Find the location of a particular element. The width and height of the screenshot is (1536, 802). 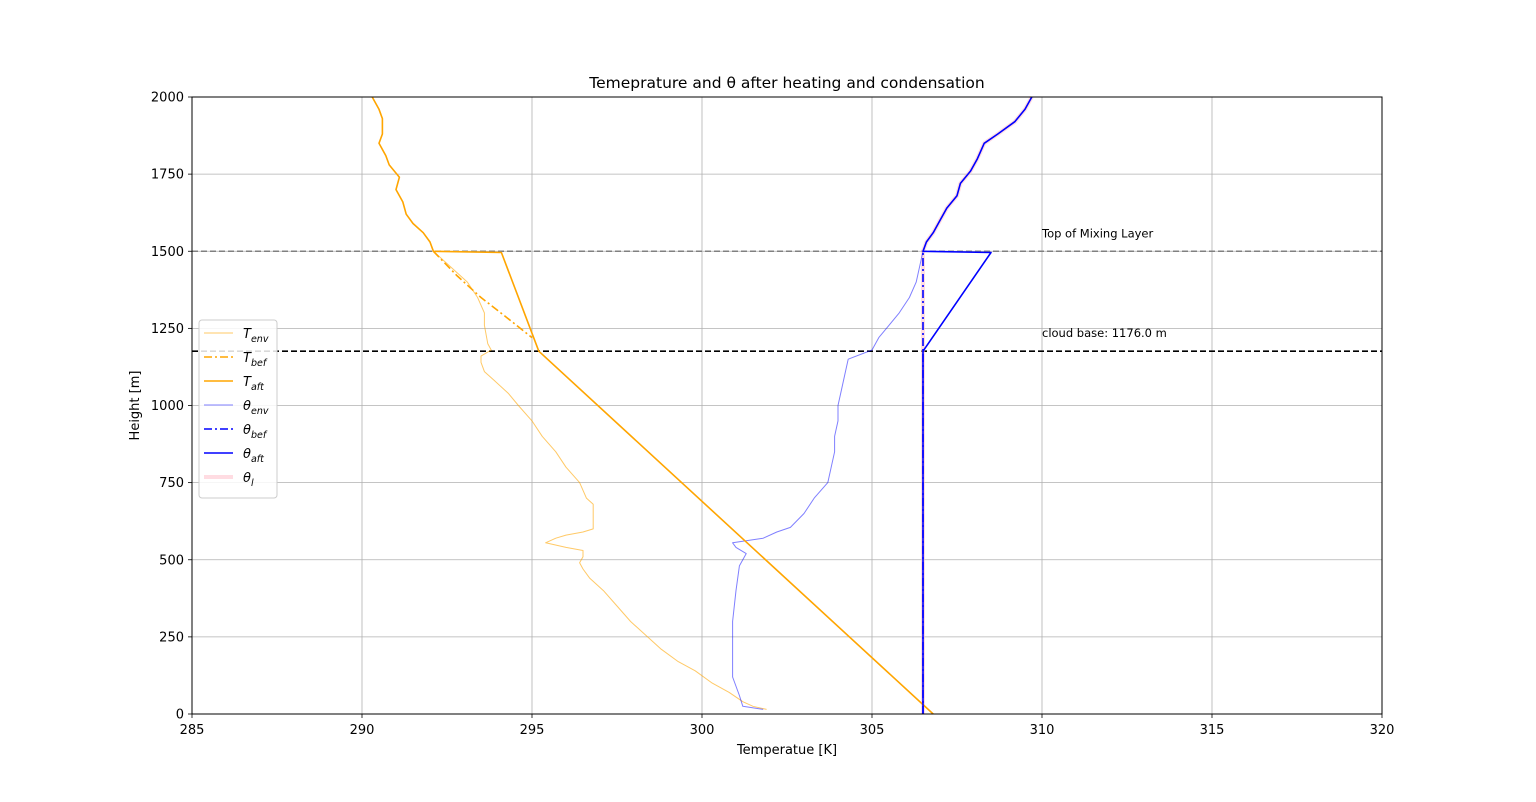

y-tick-label: 1000 is located at coordinates (167, 406).